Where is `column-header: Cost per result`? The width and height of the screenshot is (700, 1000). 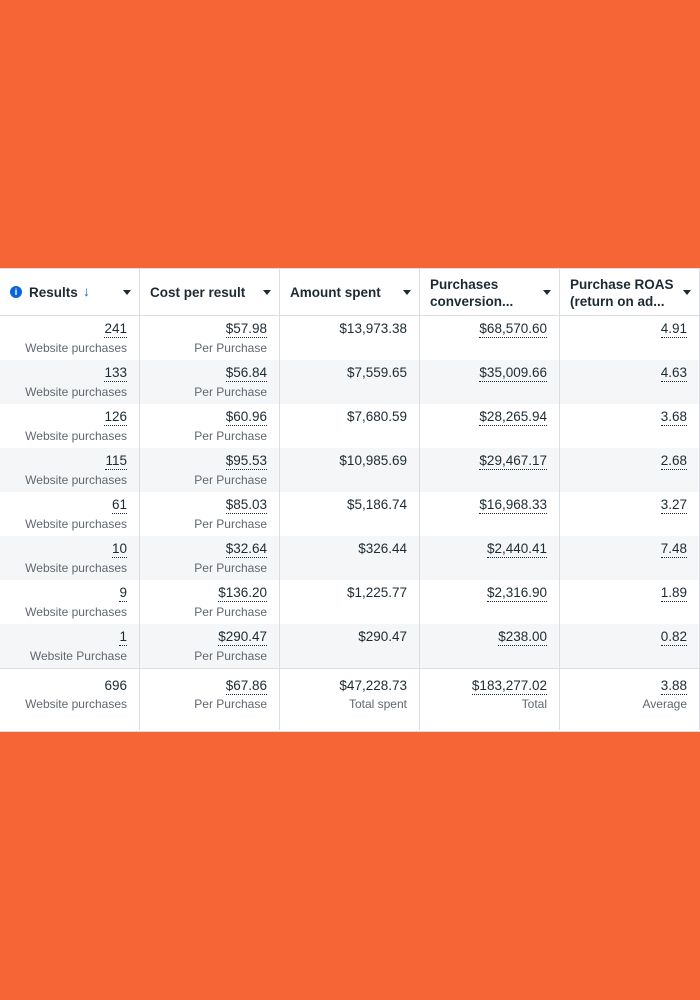 column-header: Cost per result is located at coordinates (210, 292).